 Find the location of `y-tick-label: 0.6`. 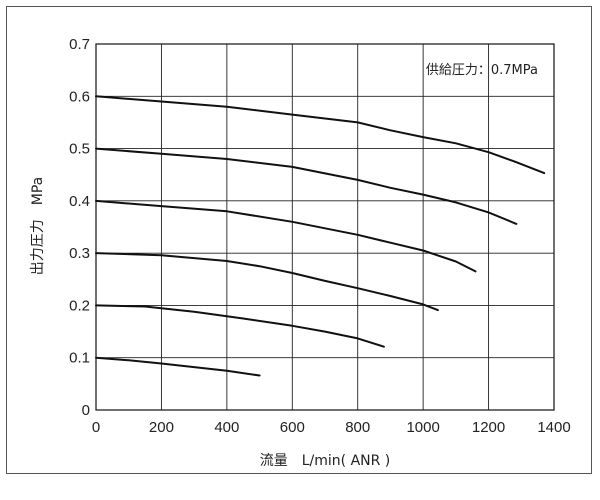

y-tick-label: 0.6 is located at coordinates (79, 96).